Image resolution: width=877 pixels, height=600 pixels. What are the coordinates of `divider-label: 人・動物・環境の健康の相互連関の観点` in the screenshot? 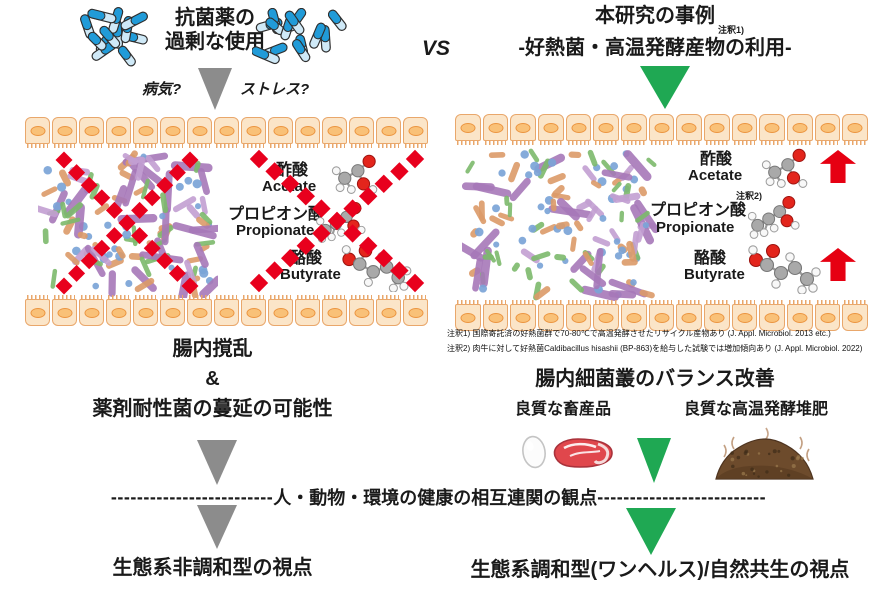 It's located at (435, 498).